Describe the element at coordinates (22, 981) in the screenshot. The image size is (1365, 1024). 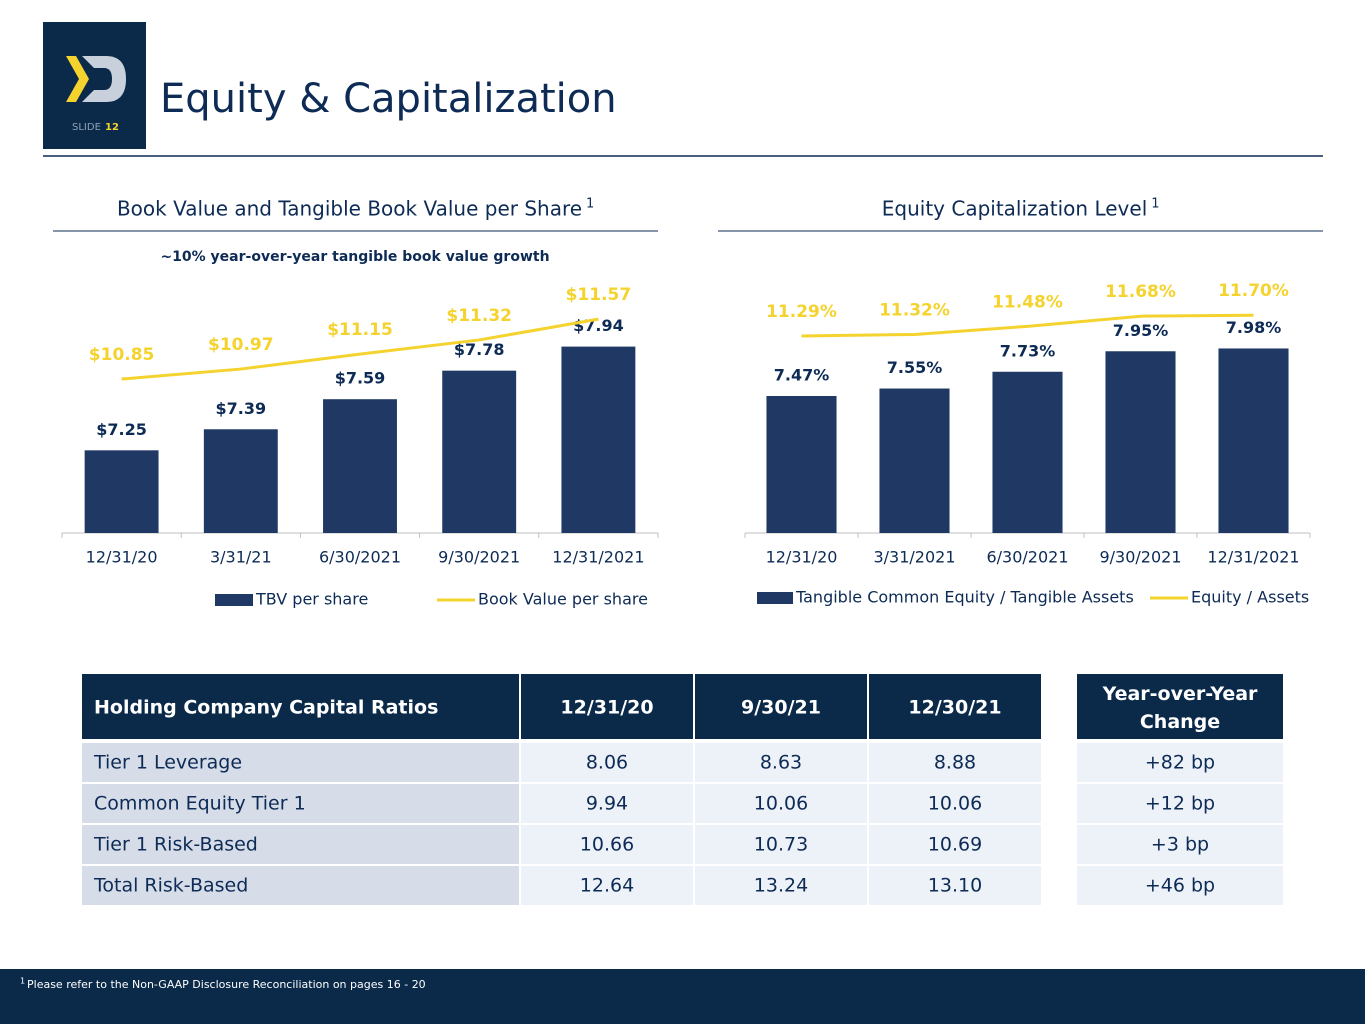
I see `footnote-marker: 1` at that location.